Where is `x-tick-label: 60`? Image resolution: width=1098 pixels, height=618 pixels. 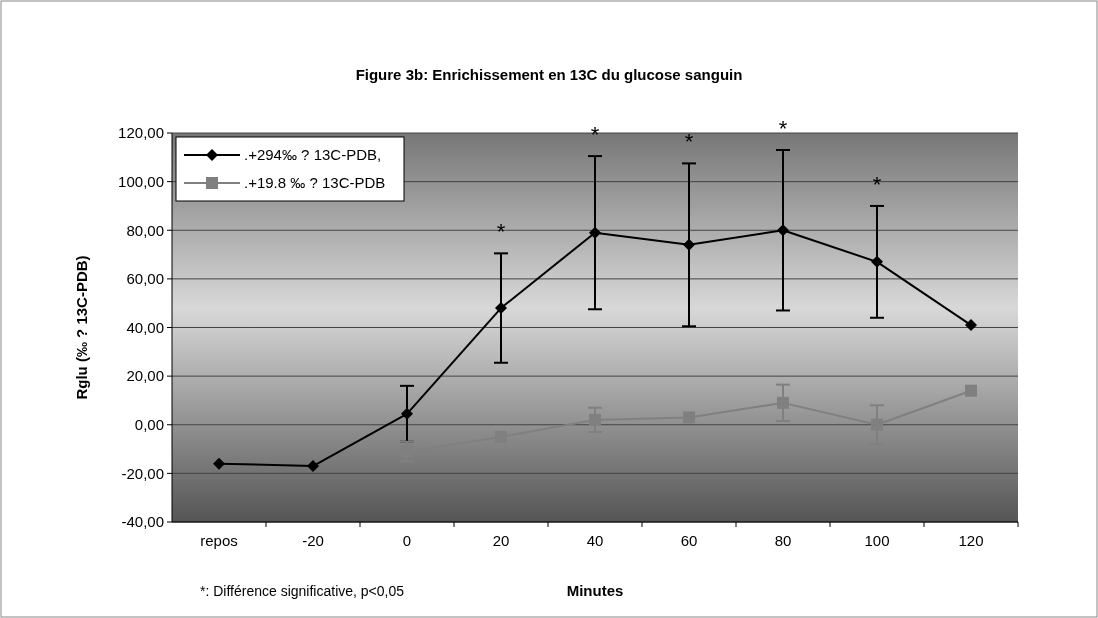
x-tick-label: 60 is located at coordinates (689, 540).